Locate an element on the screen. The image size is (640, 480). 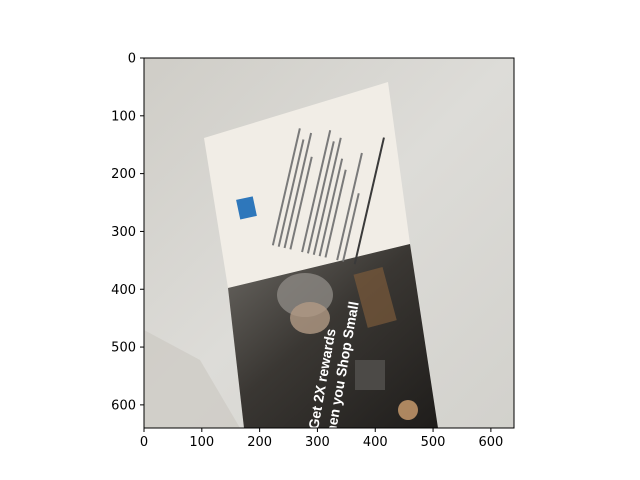
y-tick-label: 400 is located at coordinates (123, 290).